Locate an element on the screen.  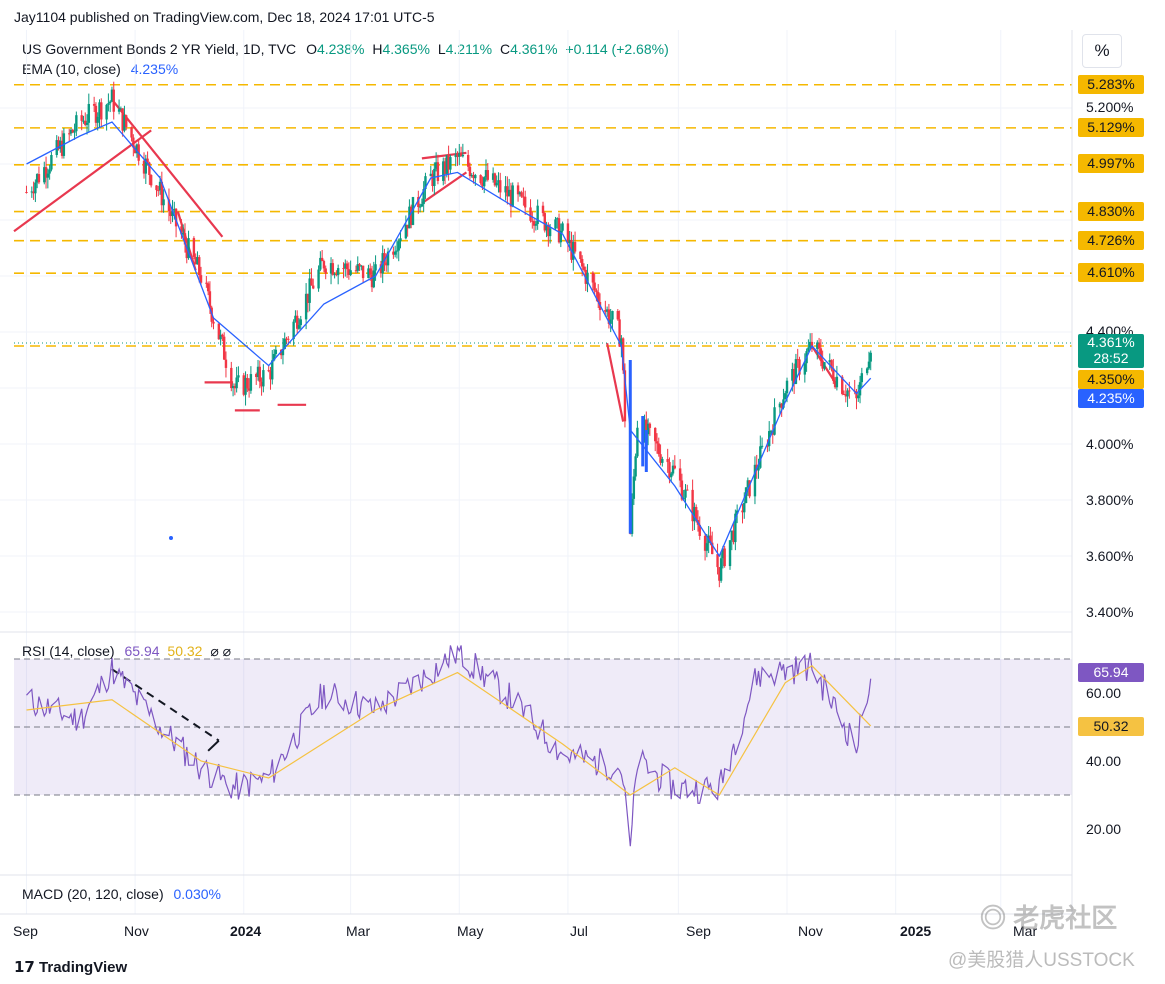
y-tick-3600: 3.600% is located at coordinates (1110, 556).